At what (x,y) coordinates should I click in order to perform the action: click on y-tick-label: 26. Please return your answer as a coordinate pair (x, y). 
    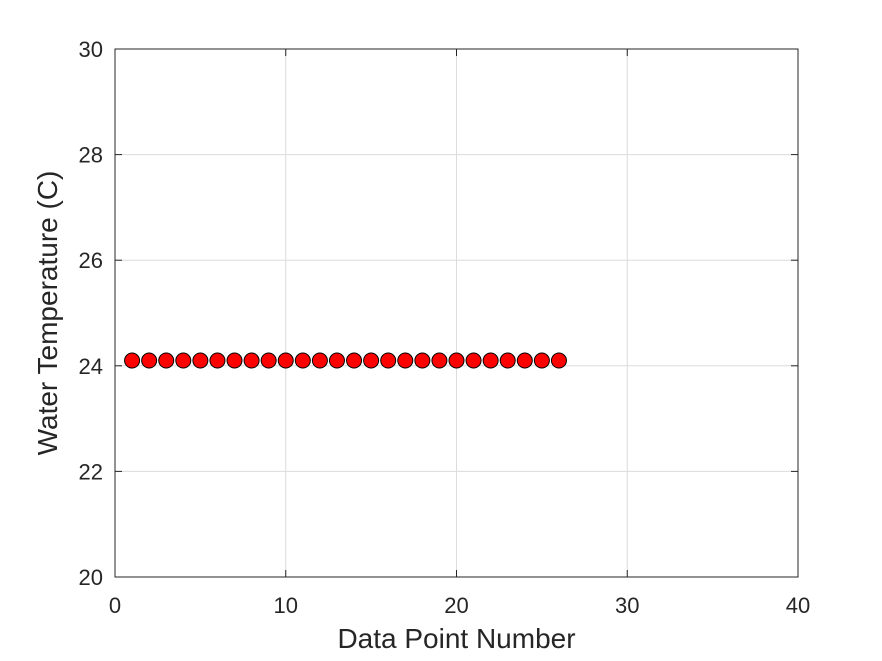
    Looking at the image, I should click on (91, 260).